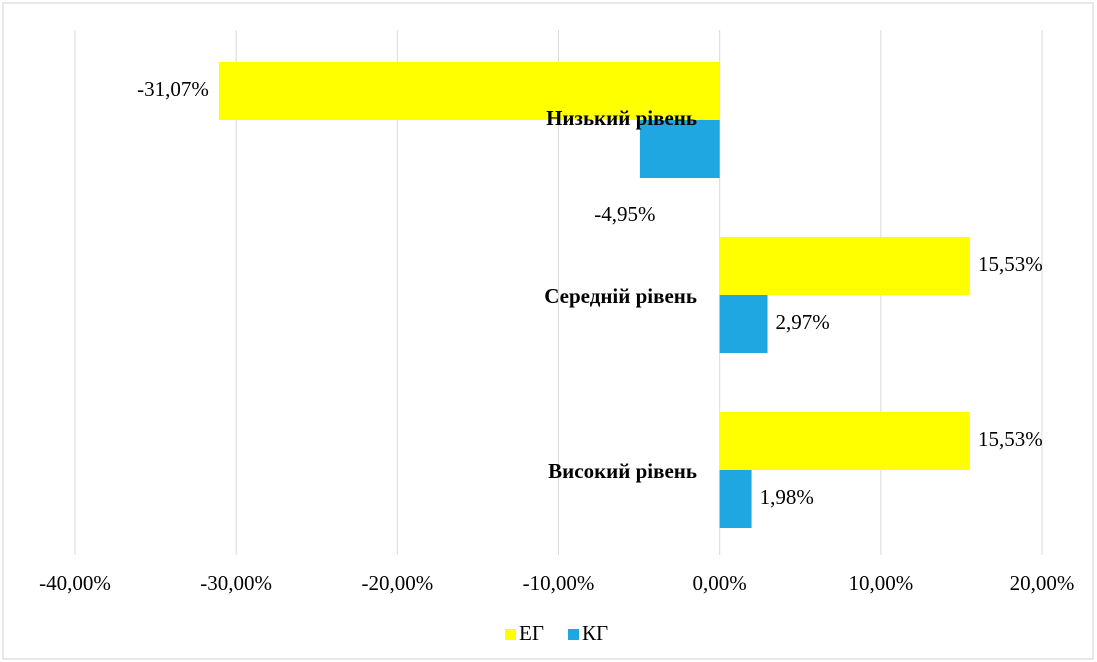 The height and width of the screenshot is (662, 1097). Describe the element at coordinates (559, 583) in the screenshot. I see `x-tick-label: -10,00%` at that location.